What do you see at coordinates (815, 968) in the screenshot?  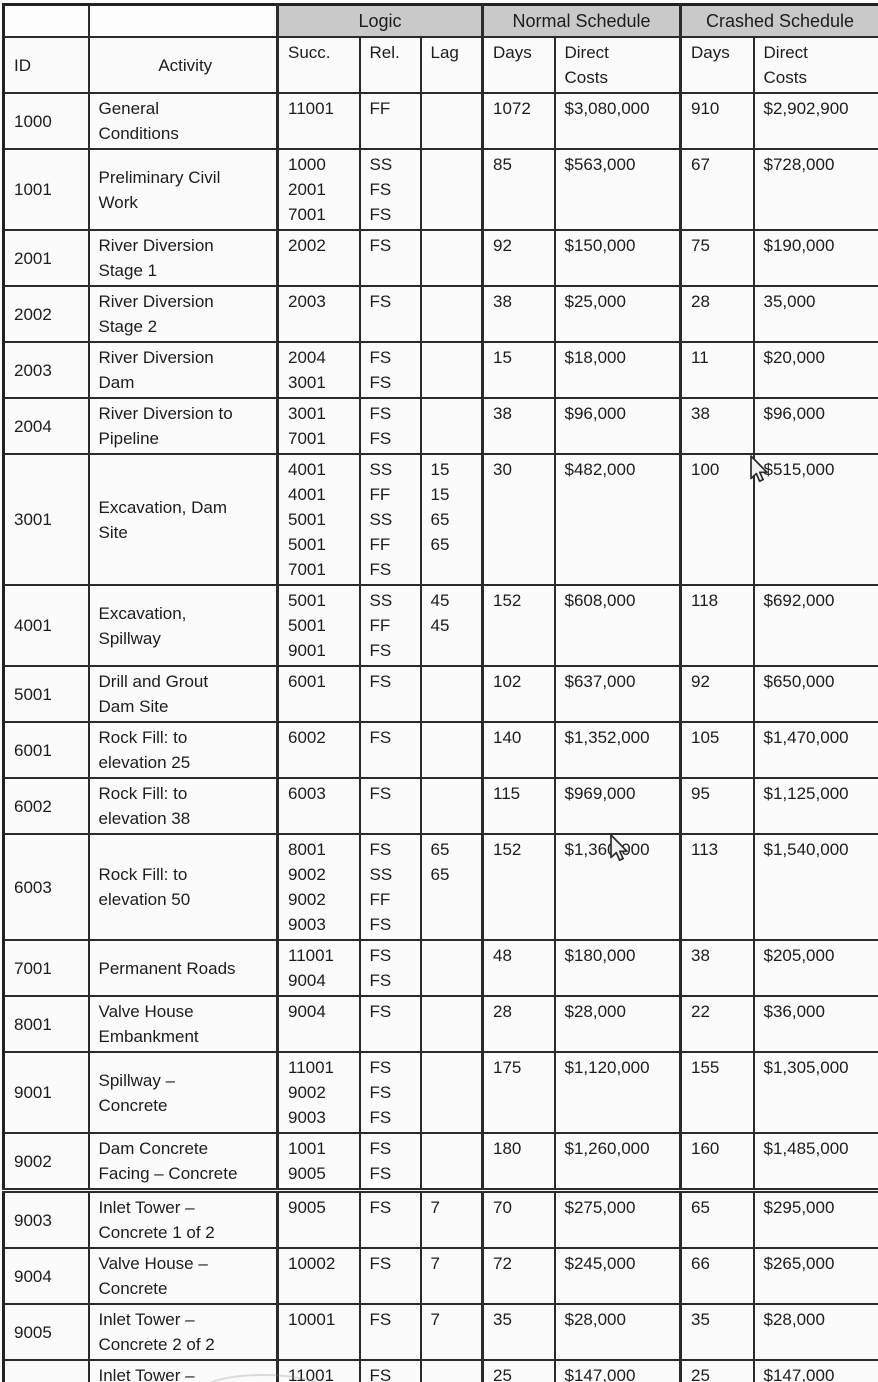 I see `crashed-direct-costs-cell: $205,000` at bounding box center [815, 968].